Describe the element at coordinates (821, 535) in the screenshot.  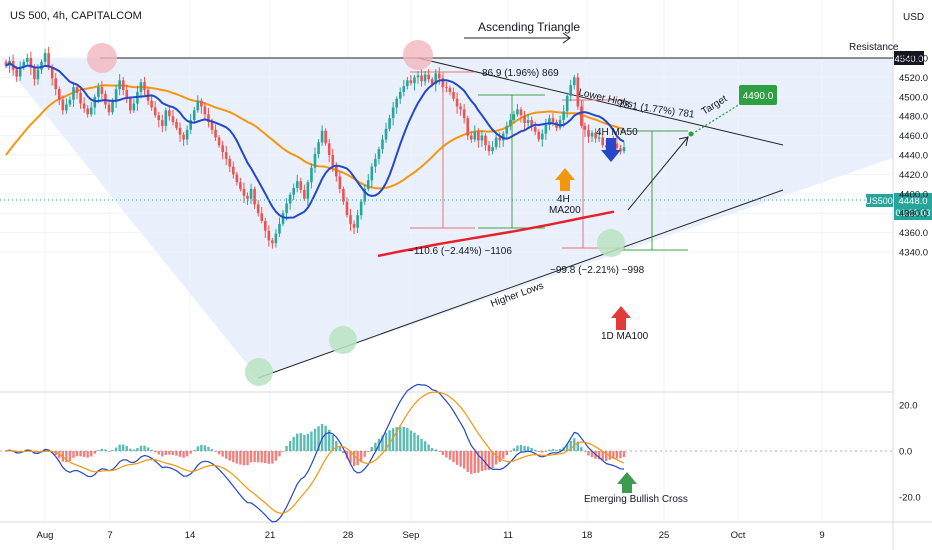
I see `time-tick: 9` at that location.